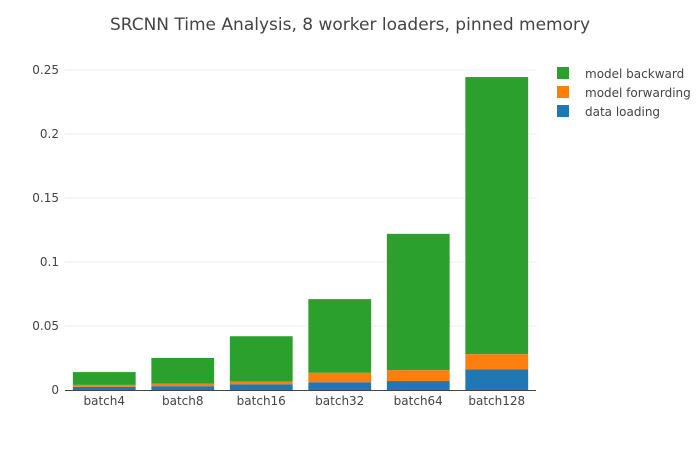 This screenshot has height=454, width=700. I want to click on legend-item: data loading, so click(608, 112).